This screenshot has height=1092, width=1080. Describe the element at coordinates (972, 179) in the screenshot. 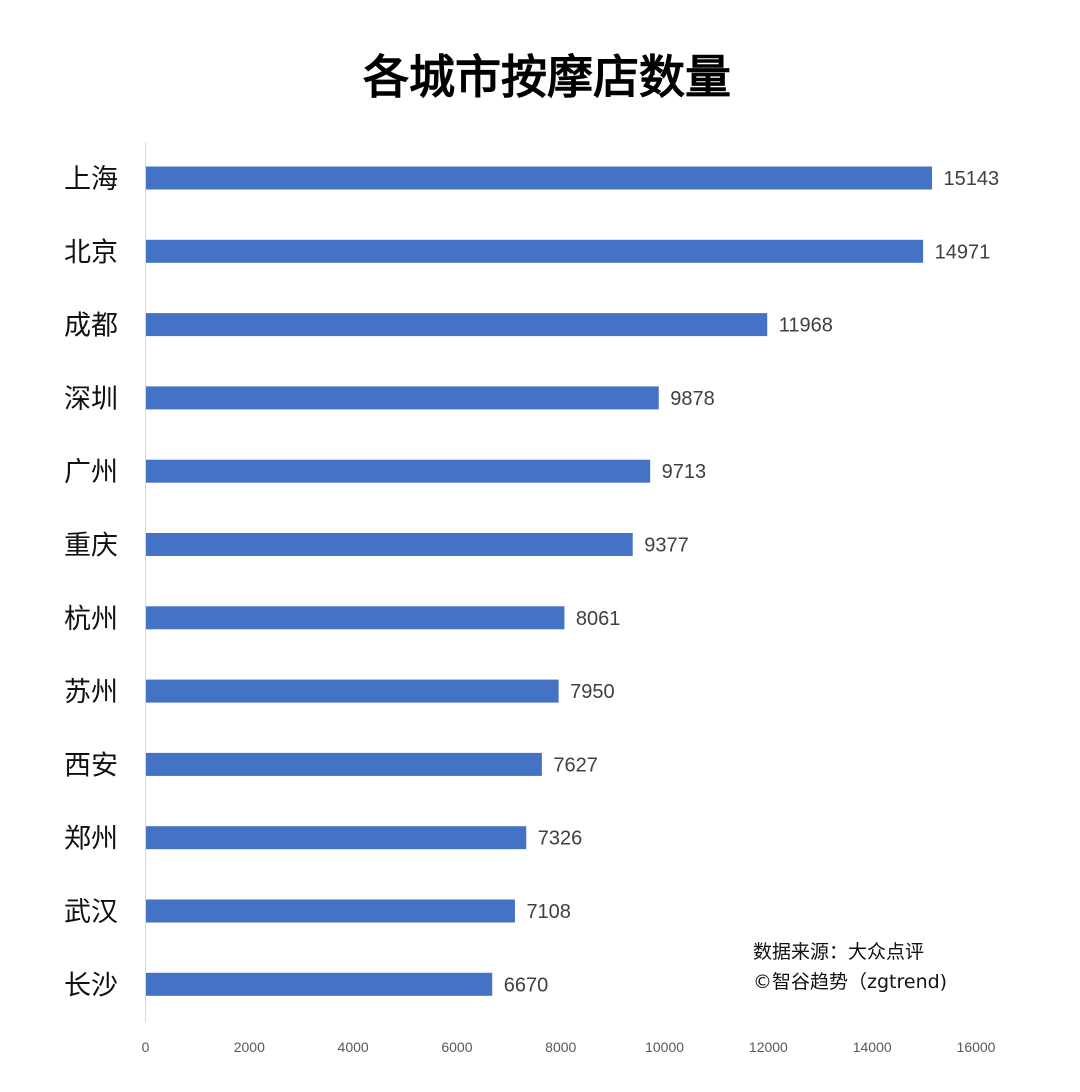

I see `value-label: 15143` at that location.